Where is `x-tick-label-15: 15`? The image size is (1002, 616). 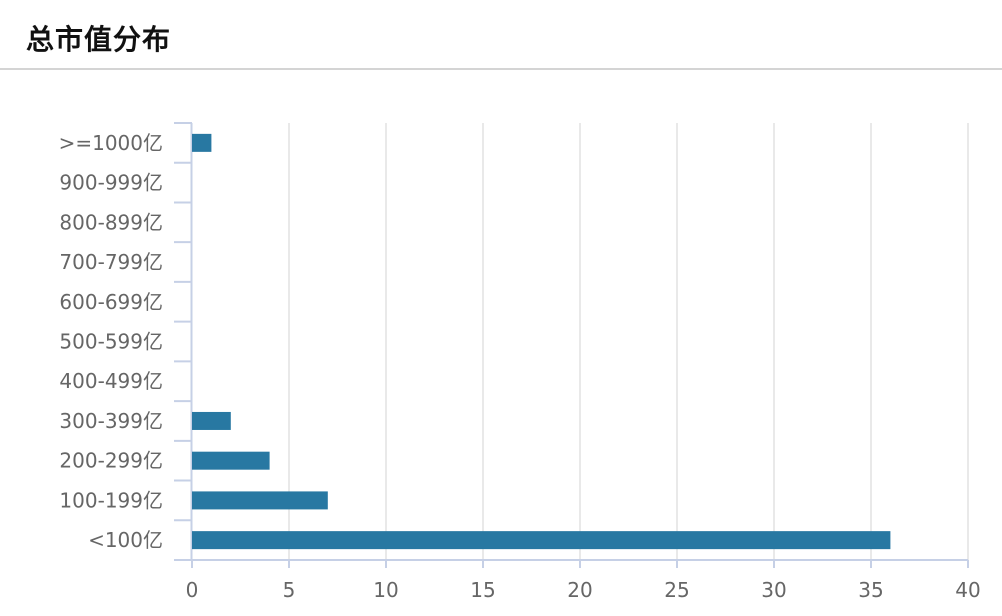 x-tick-label-15: 15 is located at coordinates (482, 590).